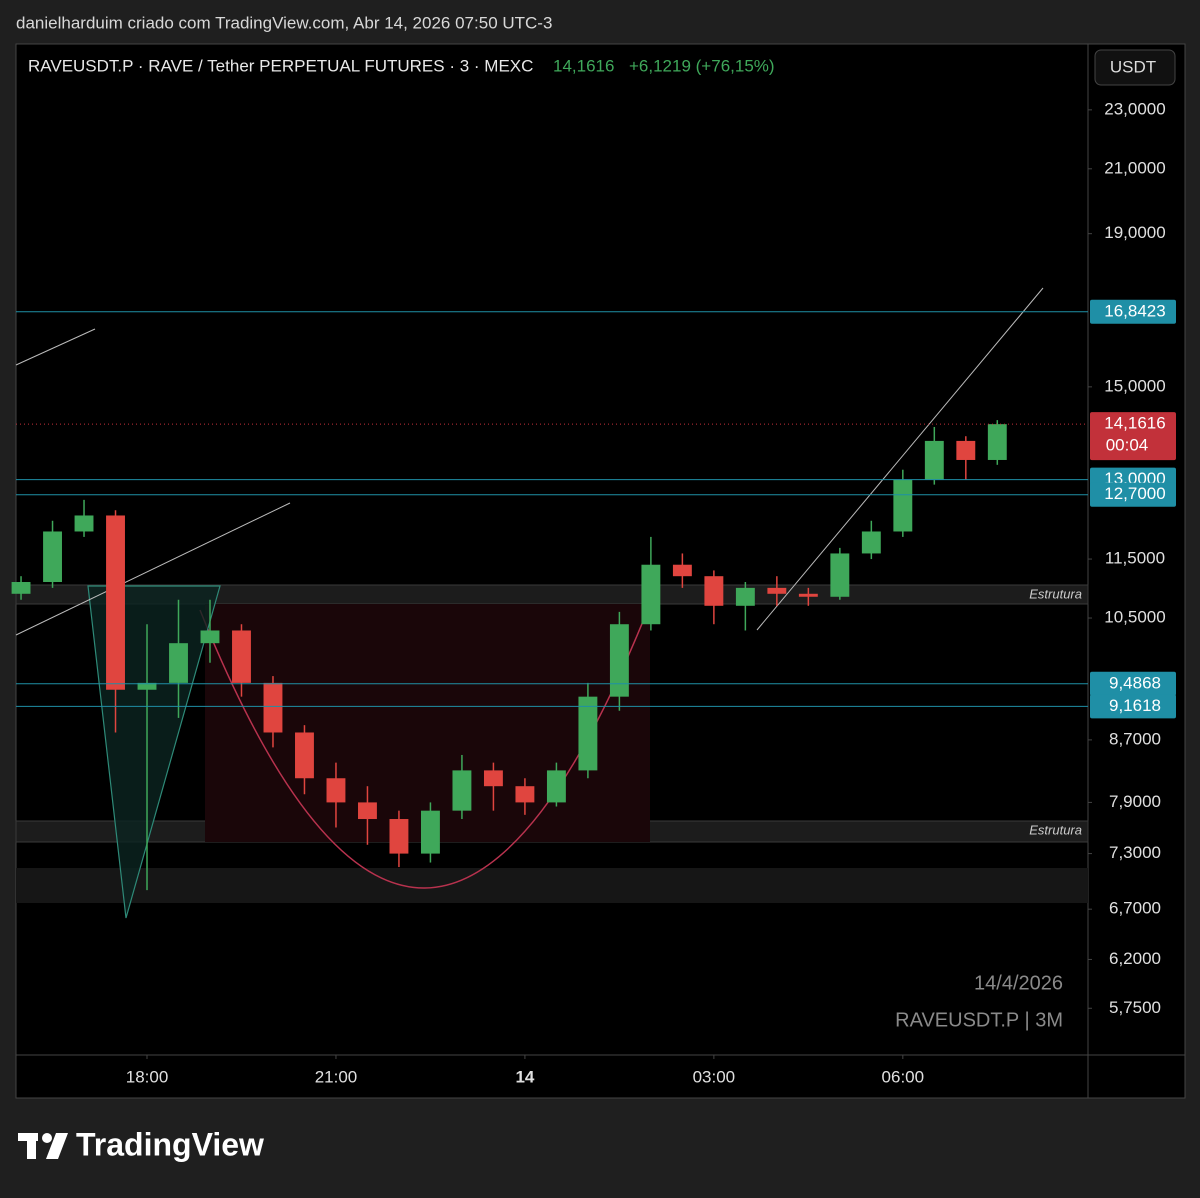 The height and width of the screenshot is (1198, 1200). What do you see at coordinates (1135, 738) in the screenshot?
I see `y-tick-label: 8,7000` at bounding box center [1135, 738].